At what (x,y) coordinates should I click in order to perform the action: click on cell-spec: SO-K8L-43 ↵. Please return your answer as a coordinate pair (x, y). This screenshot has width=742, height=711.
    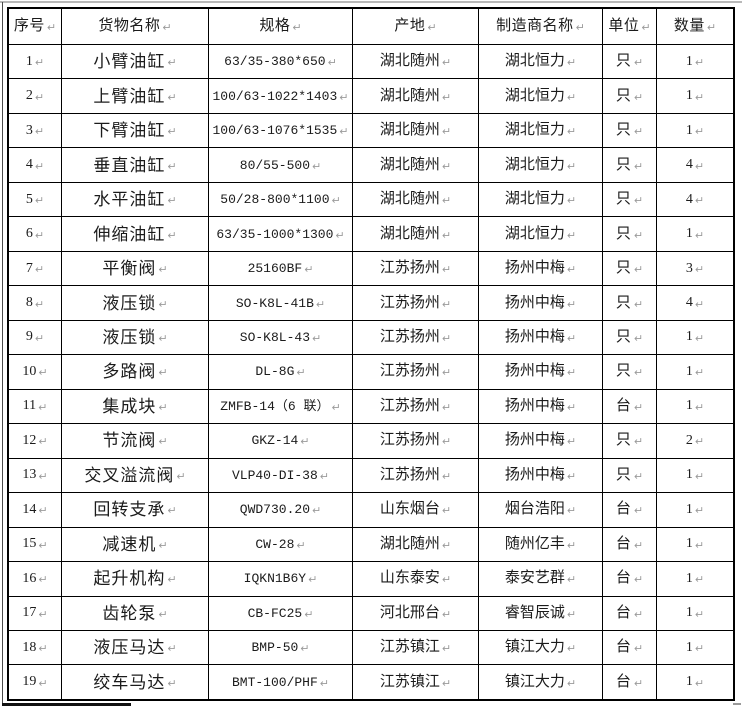
    Looking at the image, I should click on (281, 337).